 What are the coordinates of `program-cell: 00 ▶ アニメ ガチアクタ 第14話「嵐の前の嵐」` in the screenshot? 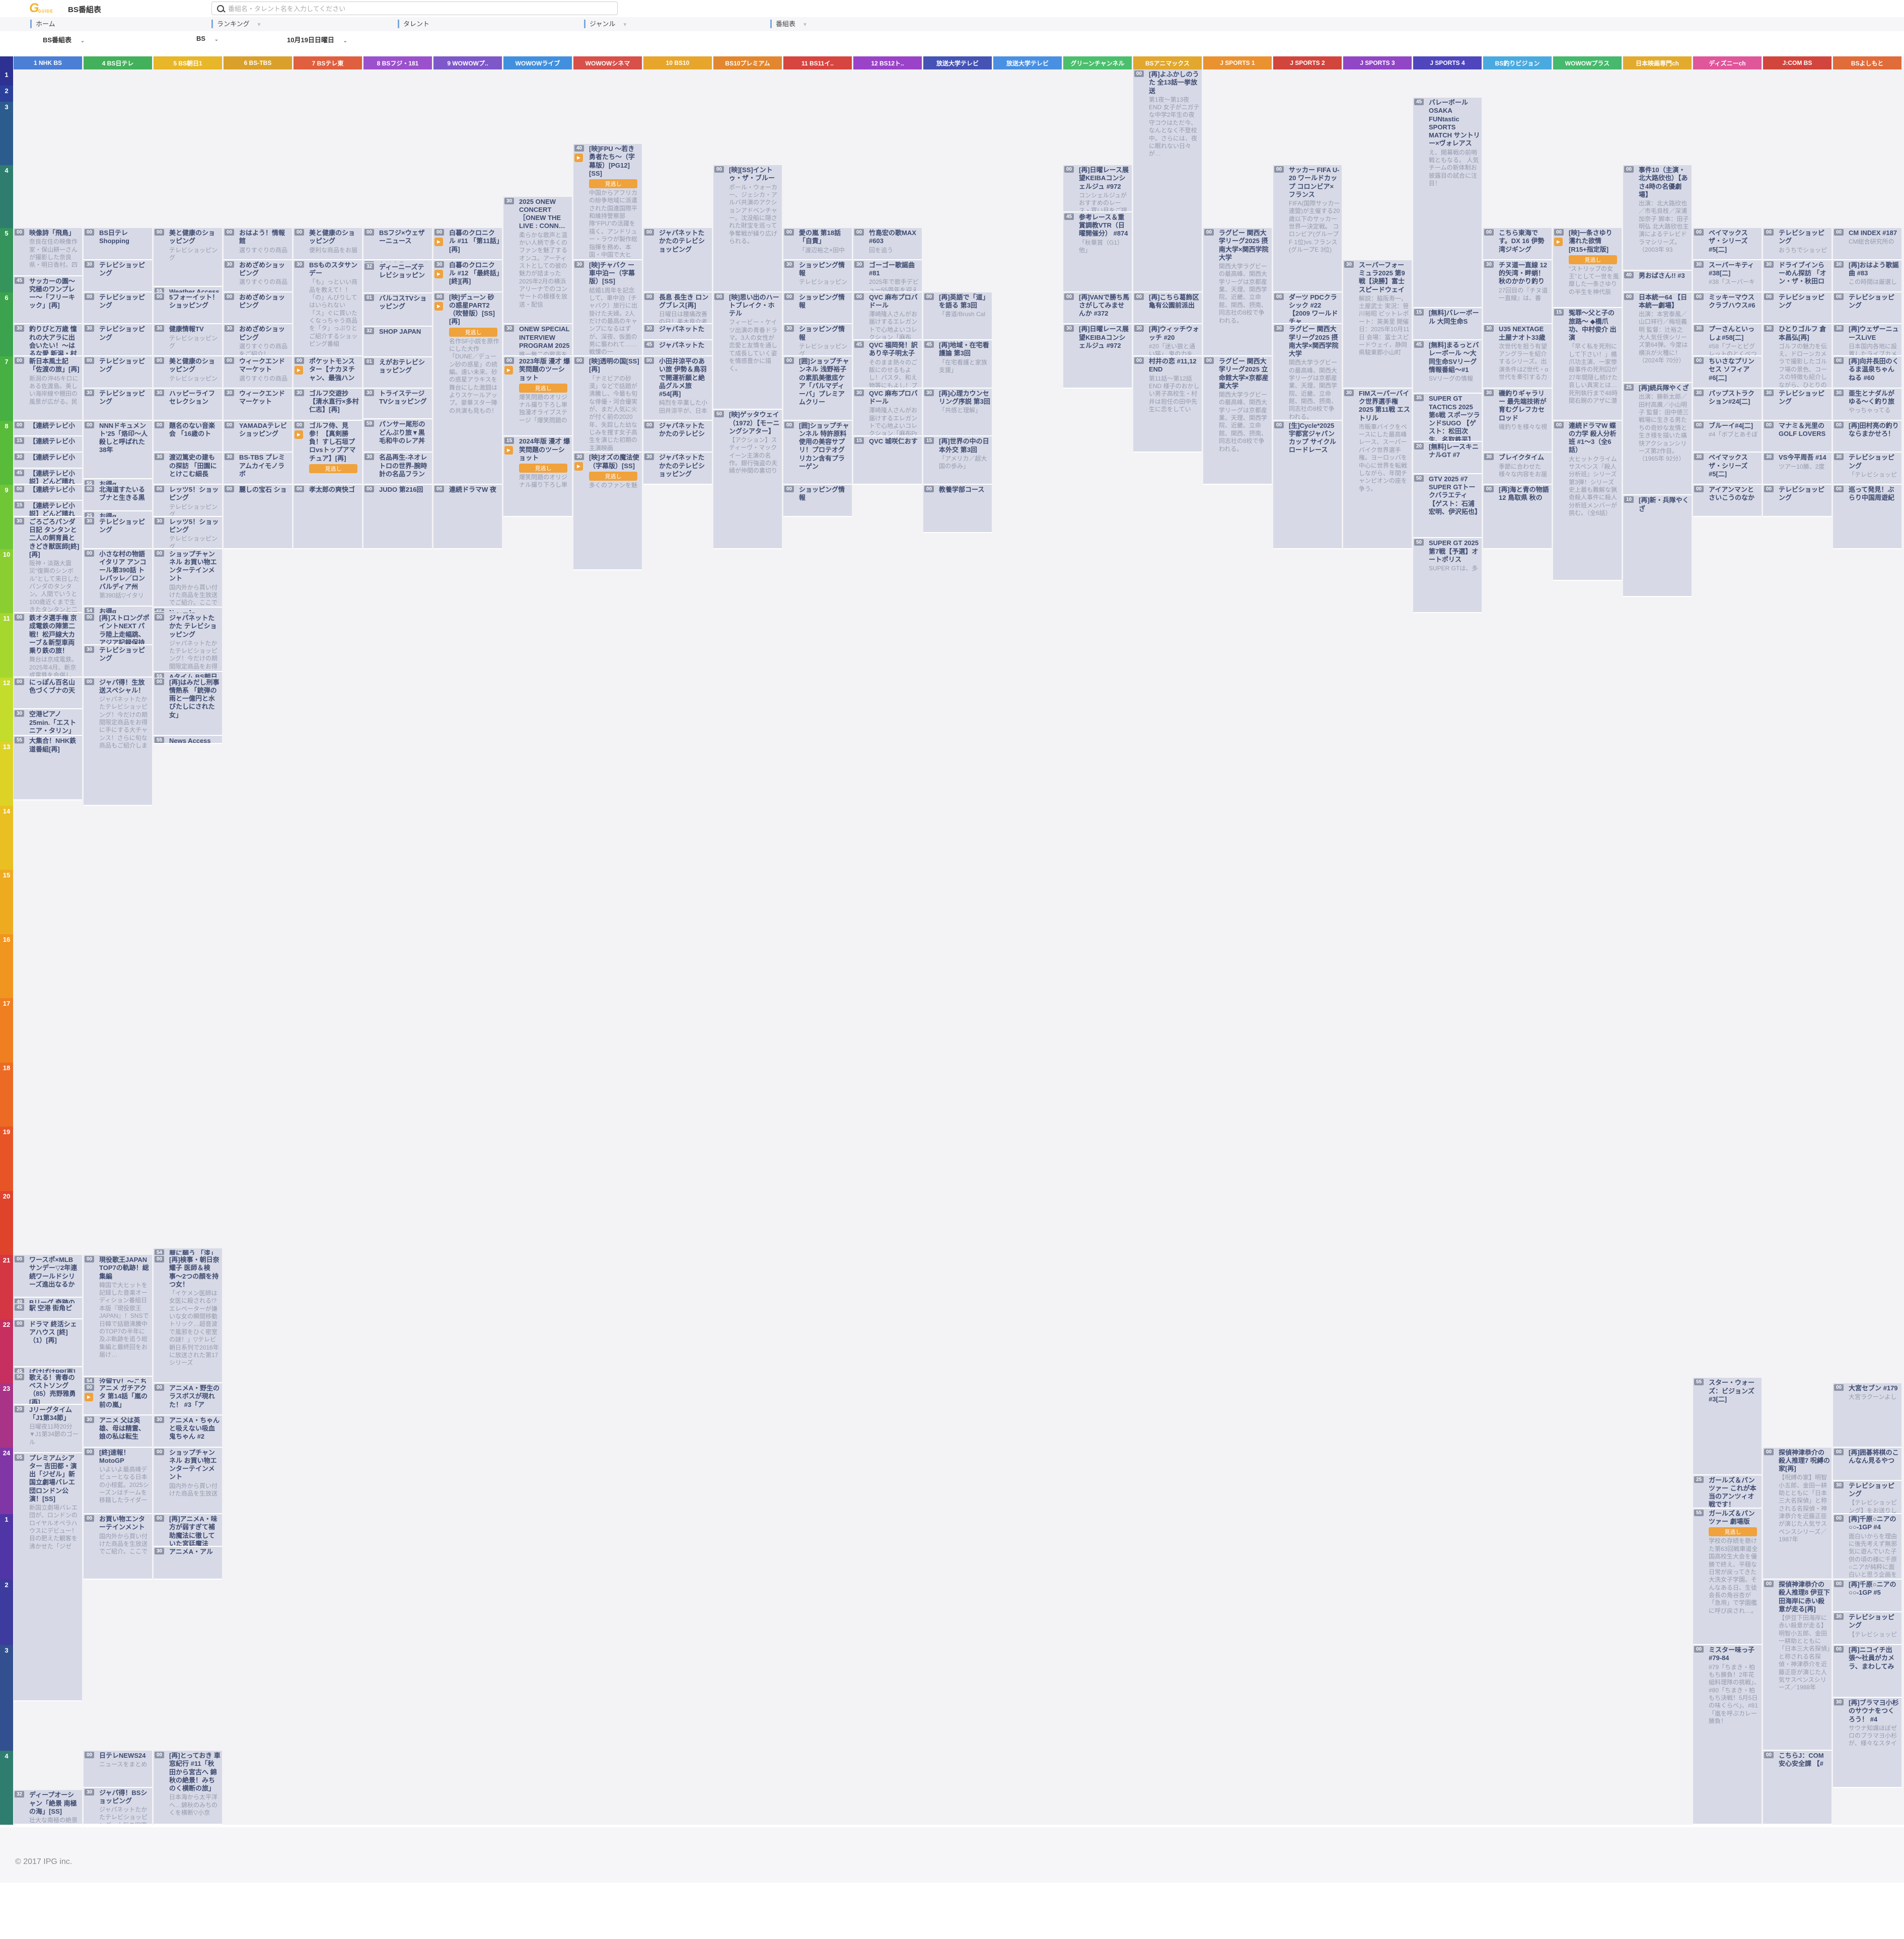 It's located at (118, 1399).